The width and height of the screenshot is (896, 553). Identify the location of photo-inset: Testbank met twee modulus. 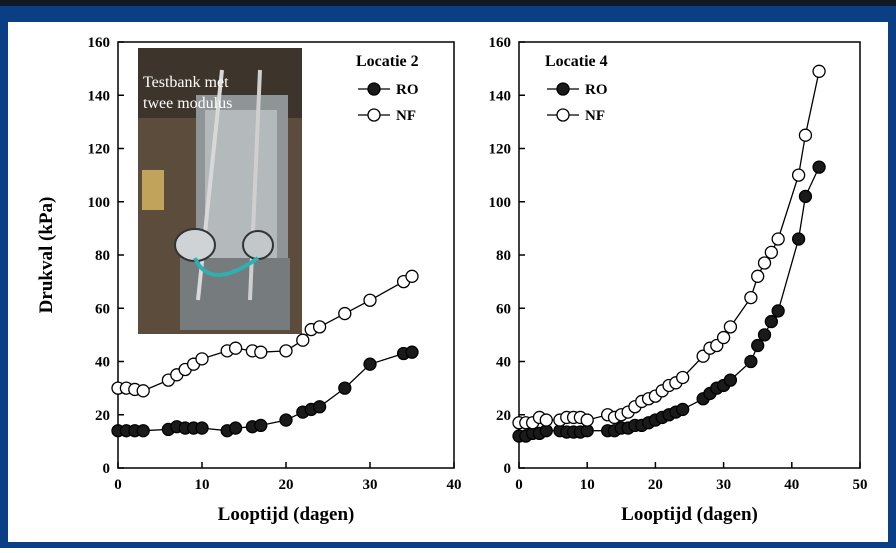
(220, 191).